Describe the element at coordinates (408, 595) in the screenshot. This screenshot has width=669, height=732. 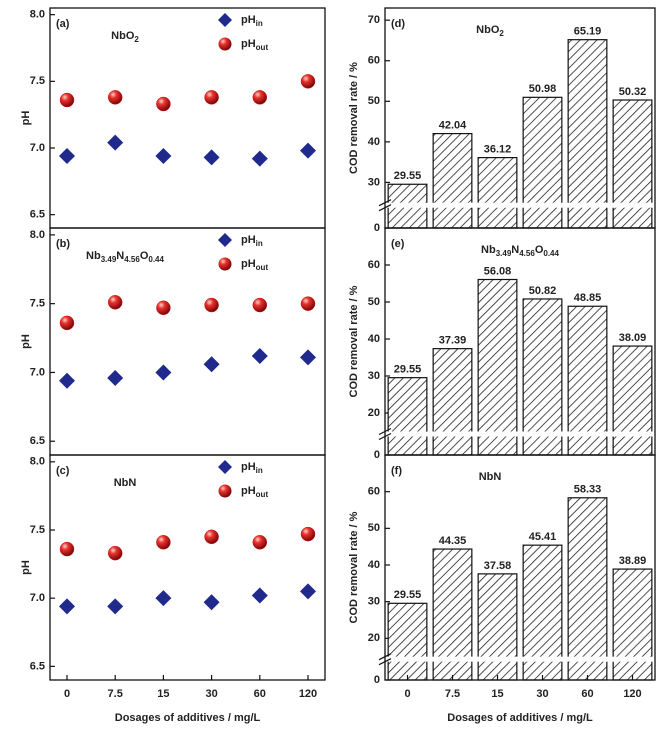
I see `value-label: 29.55` at that location.